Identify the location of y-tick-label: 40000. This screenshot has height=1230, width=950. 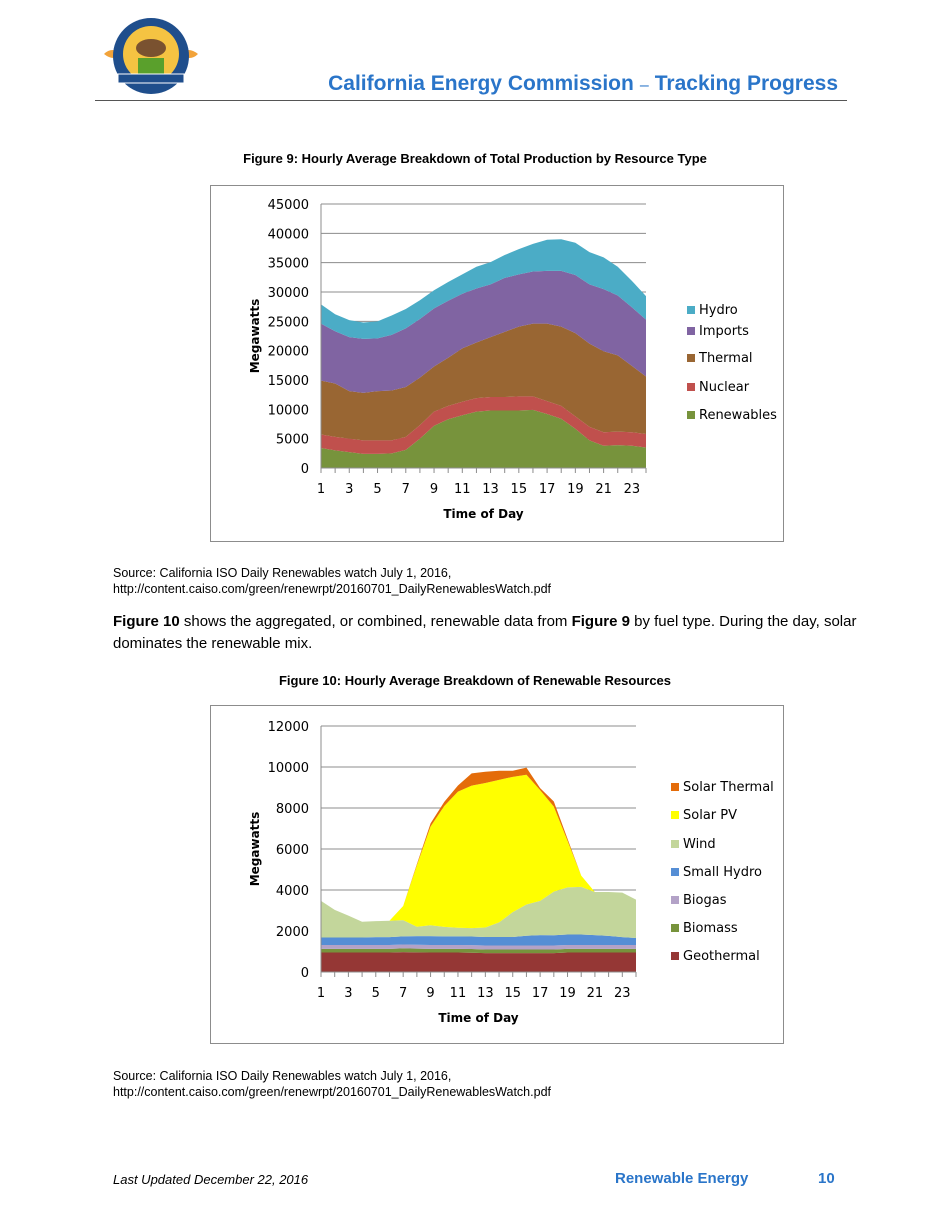
(288, 234).